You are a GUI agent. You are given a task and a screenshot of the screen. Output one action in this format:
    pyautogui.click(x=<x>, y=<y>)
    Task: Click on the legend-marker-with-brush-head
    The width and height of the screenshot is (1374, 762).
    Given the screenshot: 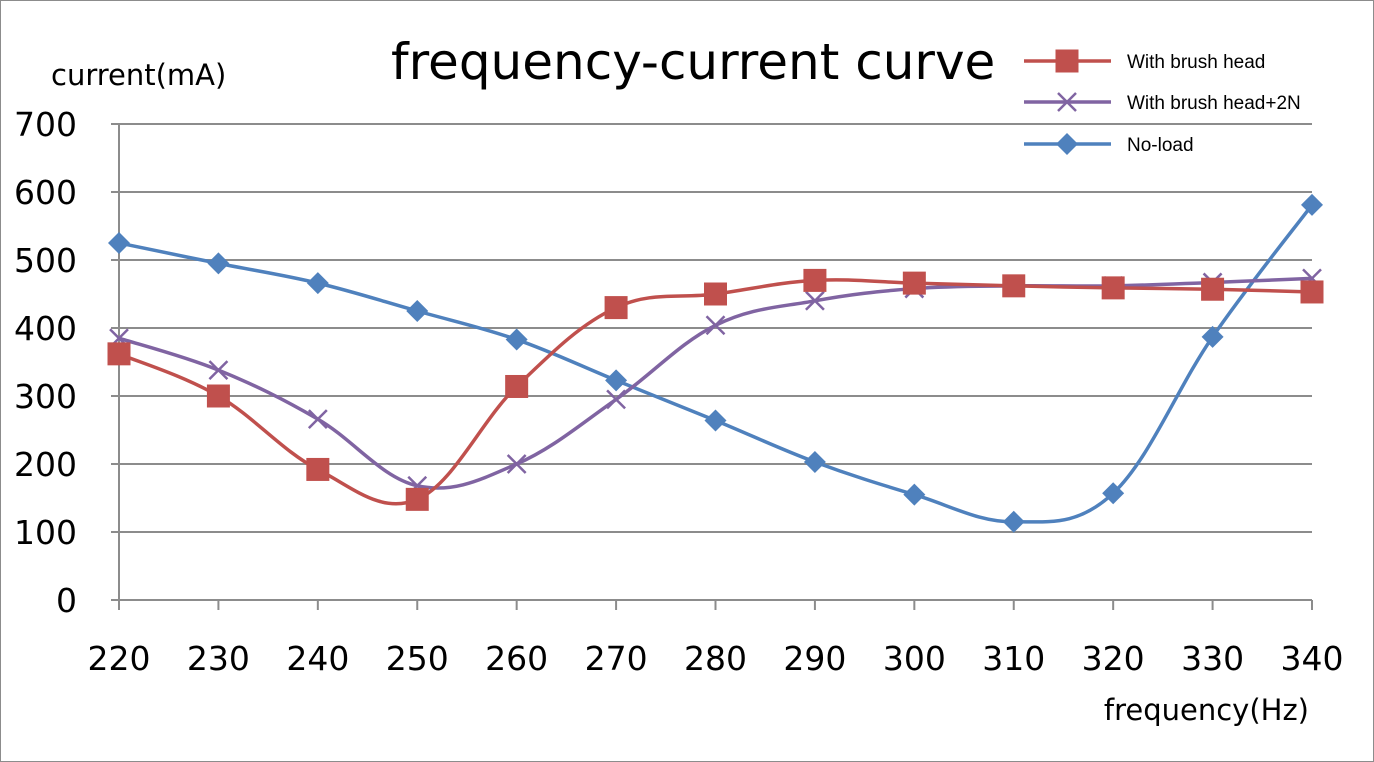 What is the action you would take?
    pyautogui.click(x=1067, y=61)
    